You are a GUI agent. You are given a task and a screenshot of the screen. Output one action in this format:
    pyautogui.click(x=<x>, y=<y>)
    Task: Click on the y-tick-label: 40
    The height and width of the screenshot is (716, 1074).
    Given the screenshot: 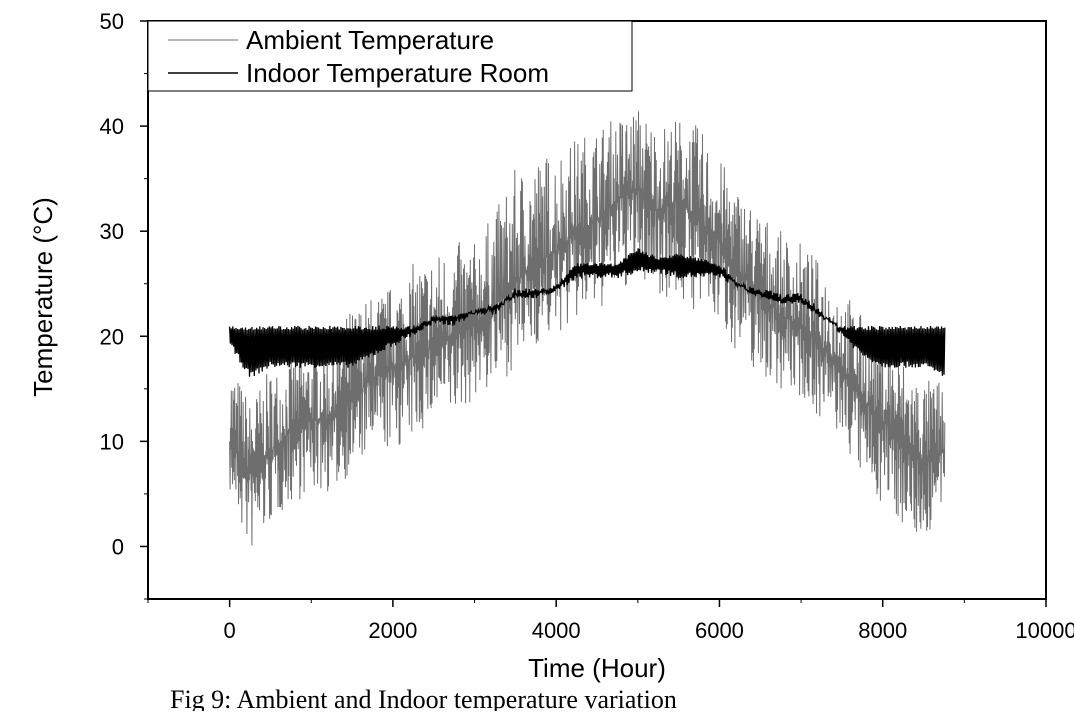 What is the action you would take?
    pyautogui.click(x=112, y=126)
    